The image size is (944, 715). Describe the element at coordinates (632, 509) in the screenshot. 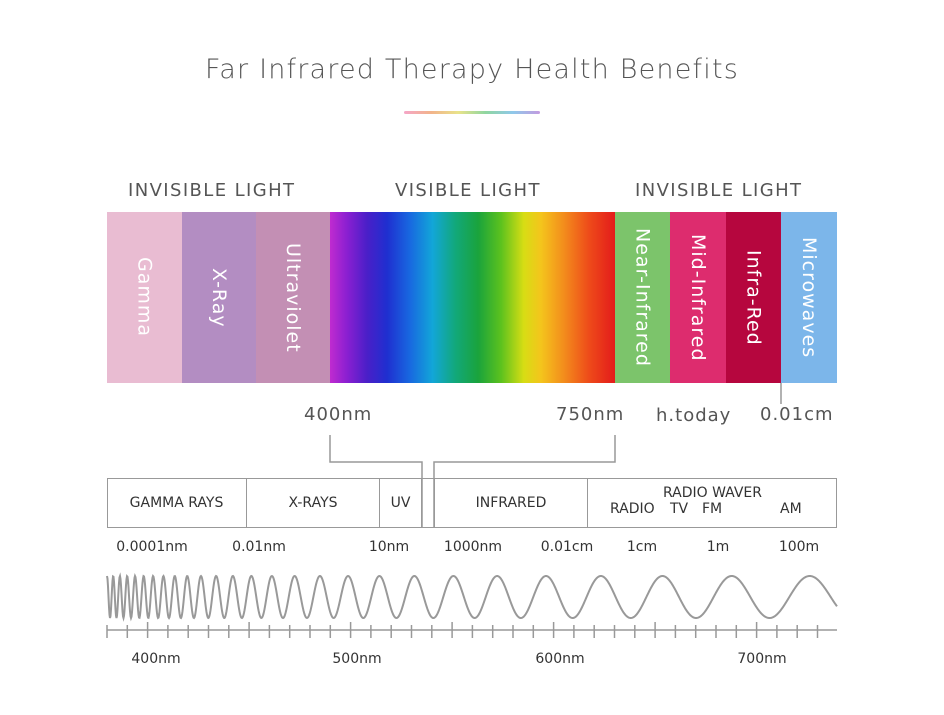

I see `scale-radio: RADIO` at that location.